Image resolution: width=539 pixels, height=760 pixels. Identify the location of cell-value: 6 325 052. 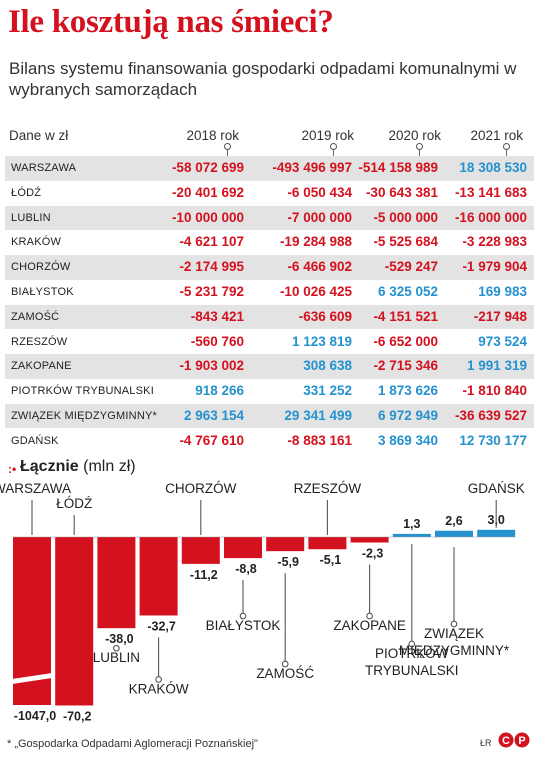
(407, 291).